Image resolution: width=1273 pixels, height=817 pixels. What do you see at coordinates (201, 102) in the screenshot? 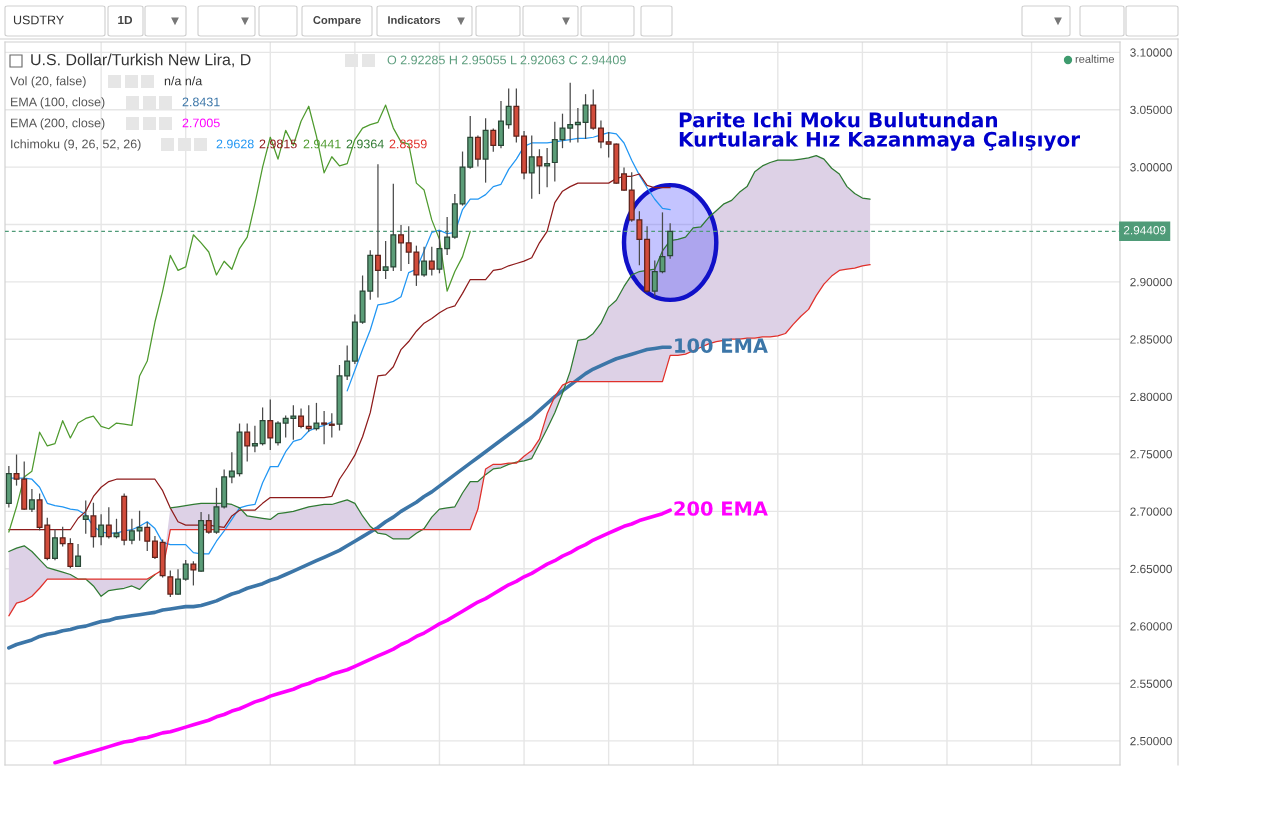
I see `annotation: 2.8431` at bounding box center [201, 102].